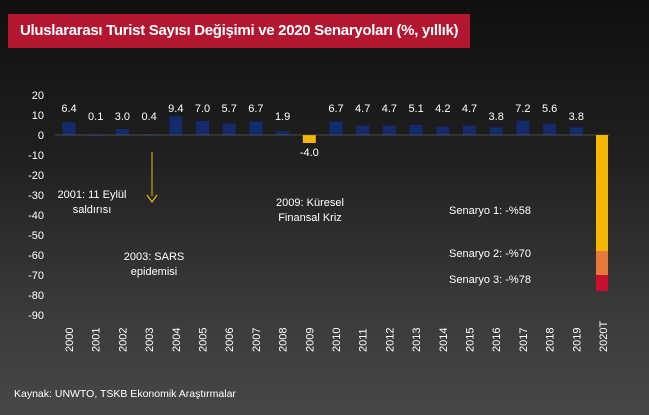 The height and width of the screenshot is (415, 649). I want to click on y-tick-label: -80, so click(36, 296).